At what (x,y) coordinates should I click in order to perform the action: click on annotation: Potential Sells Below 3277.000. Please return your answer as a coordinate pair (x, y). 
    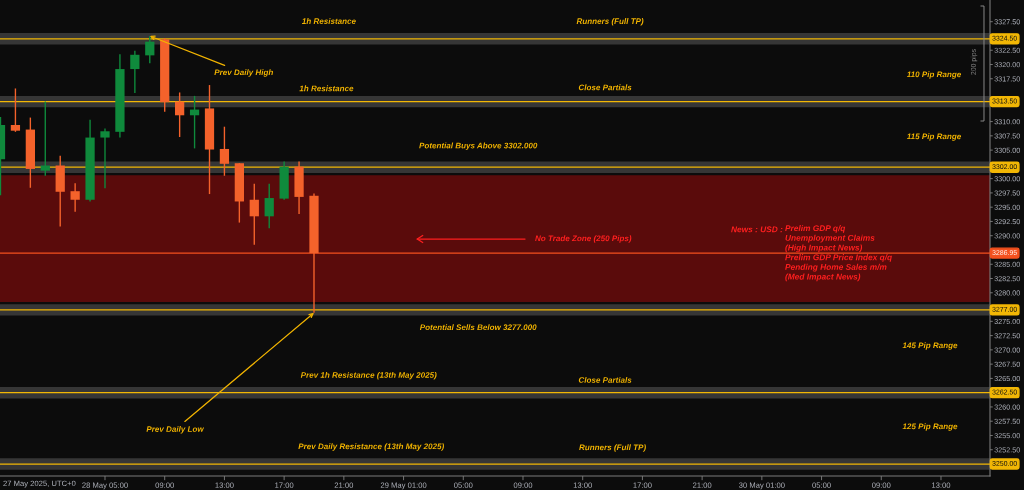
    Looking at the image, I should click on (478, 327).